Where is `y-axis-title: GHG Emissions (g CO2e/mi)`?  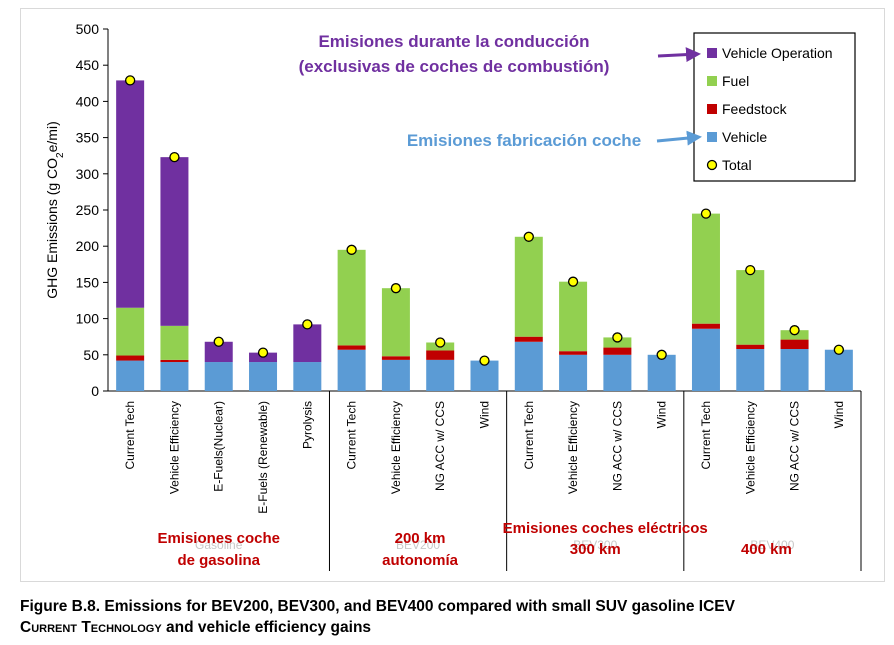
y-axis-title: GHG Emissions (g CO2e/mi) is located at coordinates (55, 210).